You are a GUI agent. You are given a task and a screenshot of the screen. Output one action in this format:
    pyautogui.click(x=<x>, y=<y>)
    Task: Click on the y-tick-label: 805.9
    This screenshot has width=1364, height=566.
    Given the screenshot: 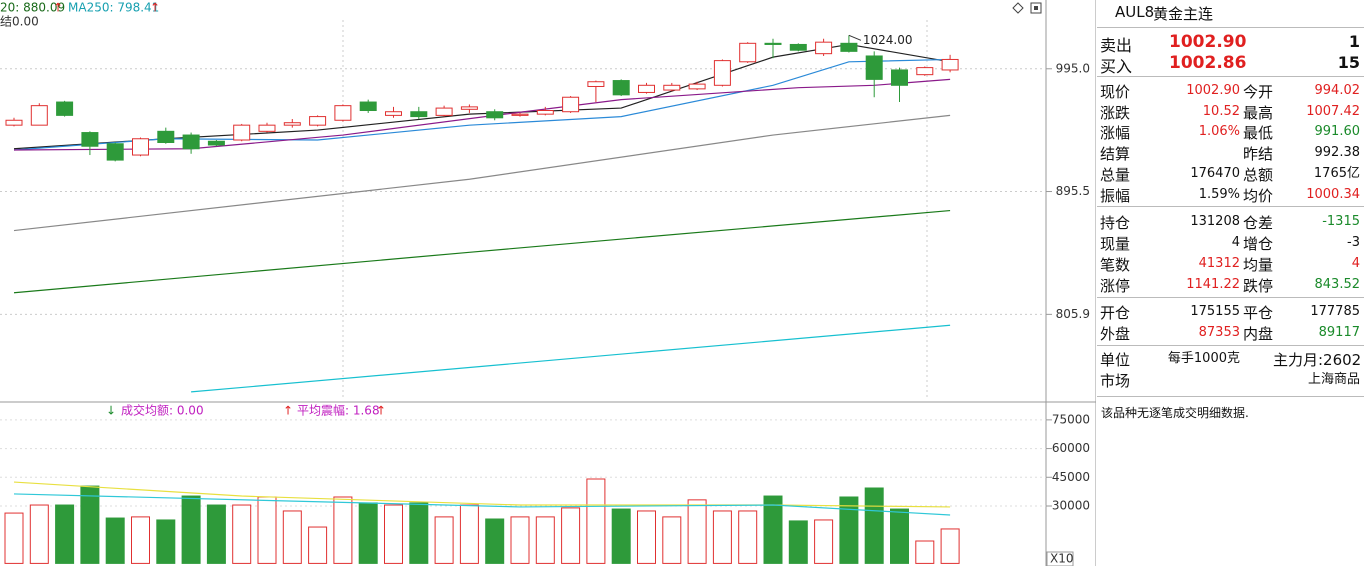 What is the action you would take?
    pyautogui.click(x=1073, y=314)
    